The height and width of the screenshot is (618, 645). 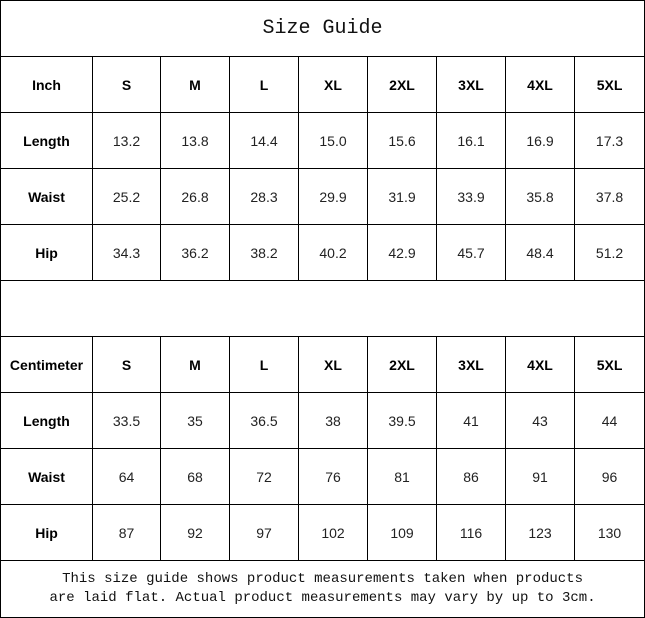 What do you see at coordinates (46, 364) in the screenshot?
I see `unit-label: Centimeter` at bounding box center [46, 364].